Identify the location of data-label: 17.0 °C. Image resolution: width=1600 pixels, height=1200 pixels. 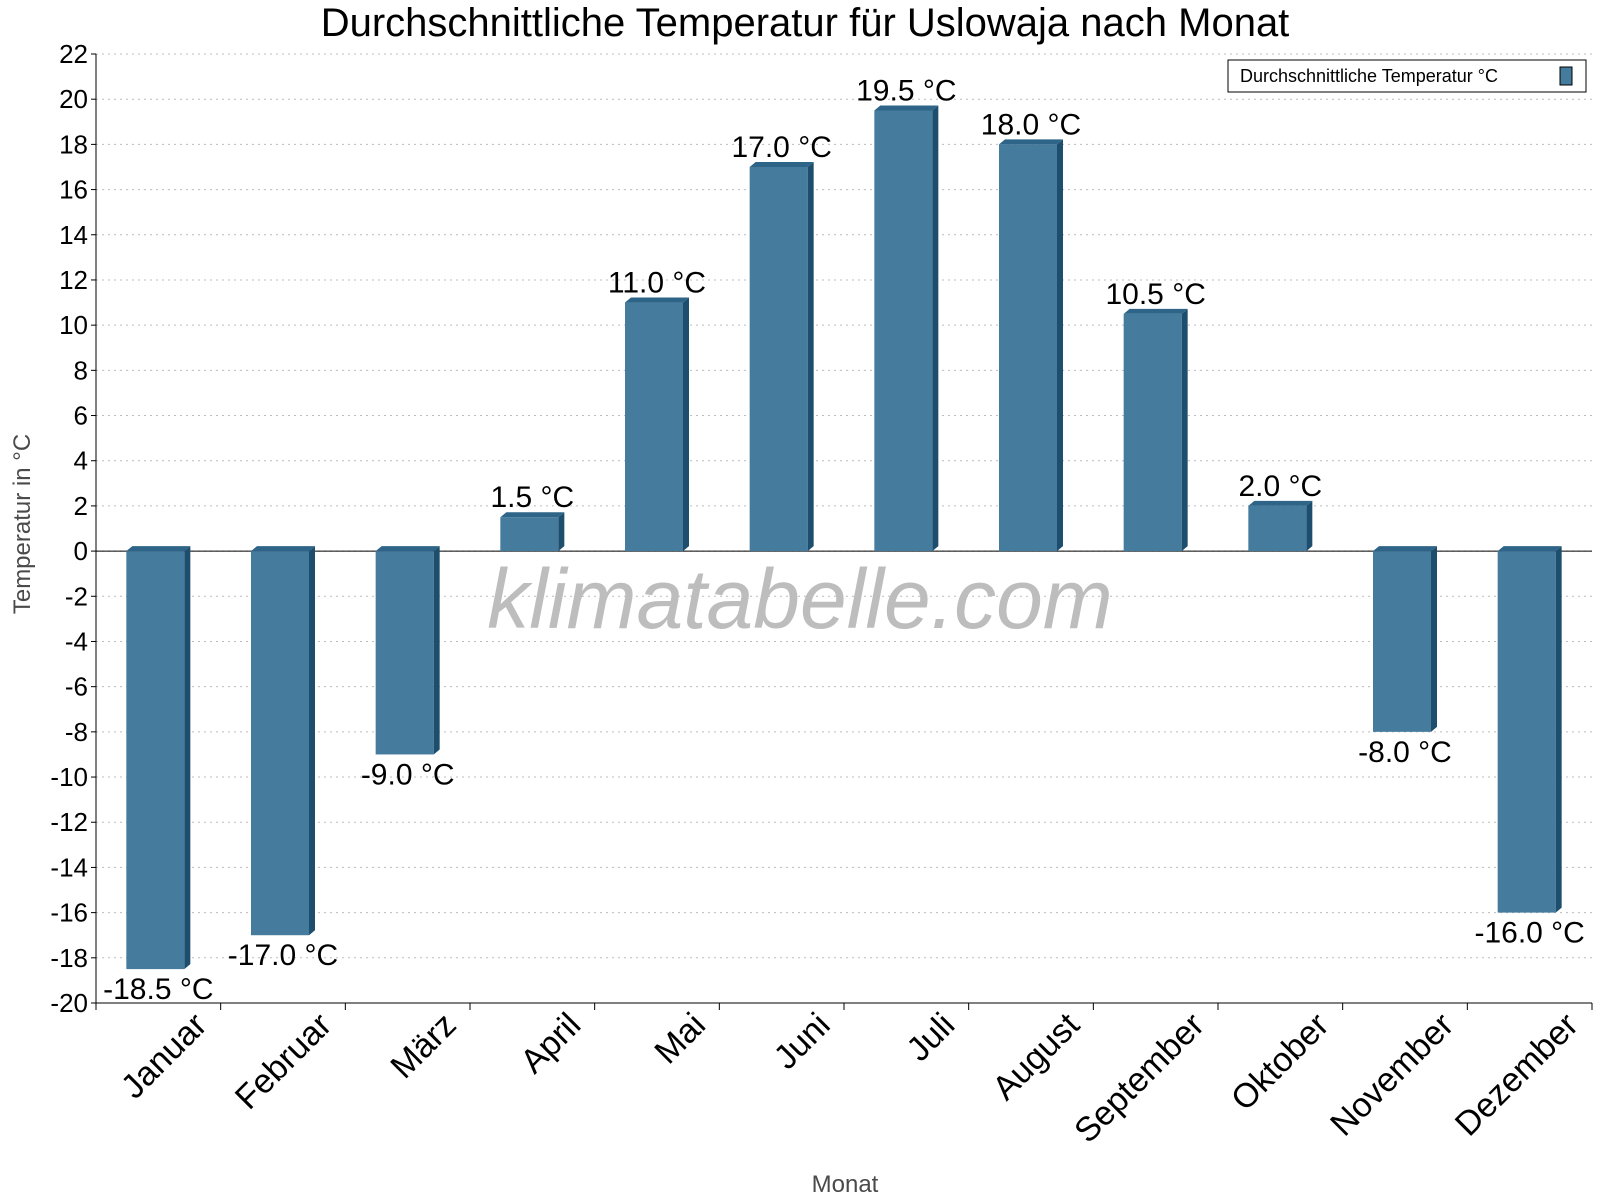
(781, 147).